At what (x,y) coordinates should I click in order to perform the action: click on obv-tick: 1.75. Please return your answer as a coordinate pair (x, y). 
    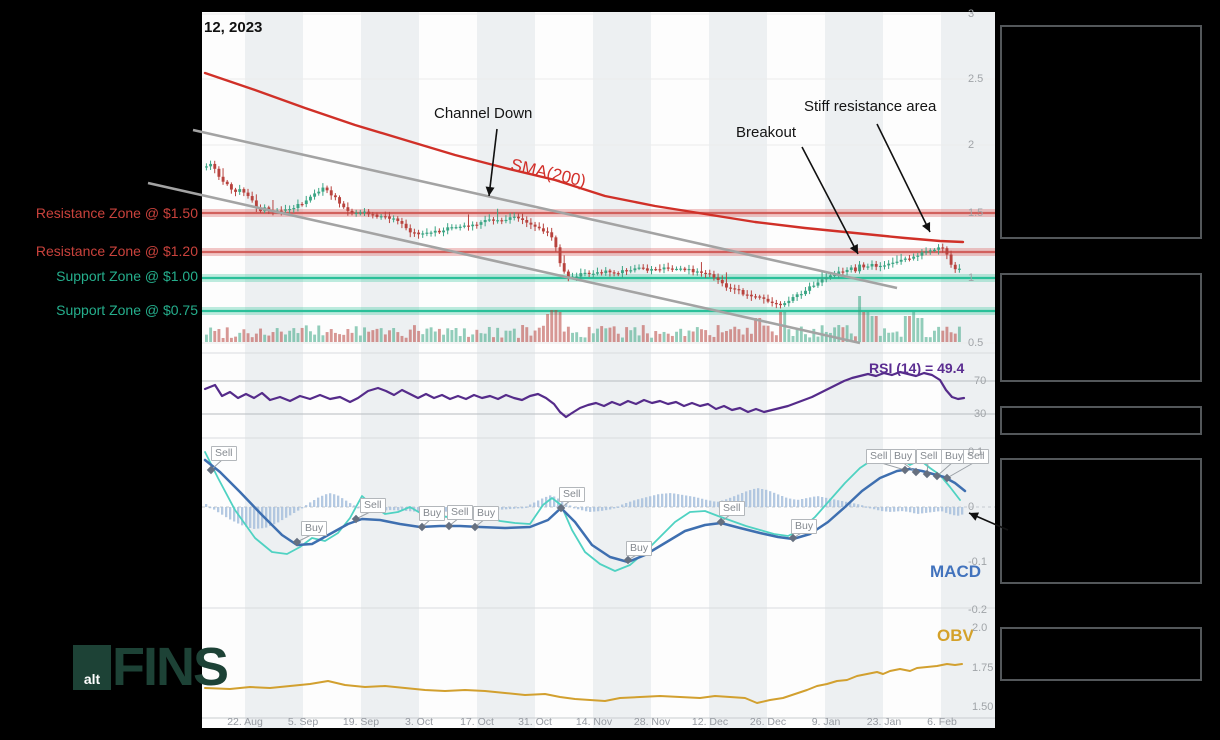
    Looking at the image, I should click on (983, 668).